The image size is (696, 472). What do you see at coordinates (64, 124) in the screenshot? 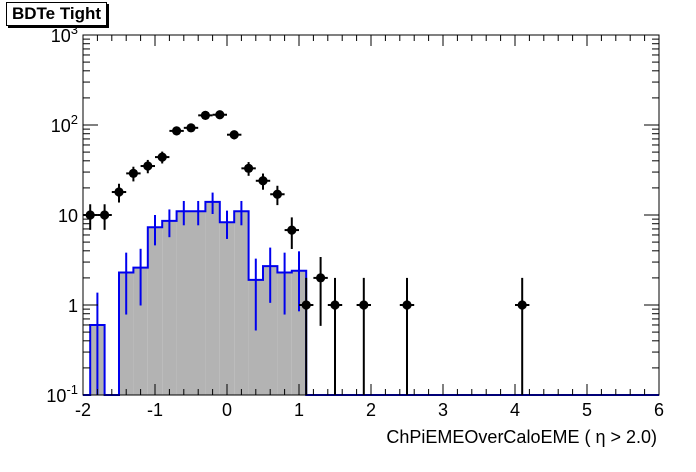
I see `y-tick-label: 10²` at bounding box center [64, 124].